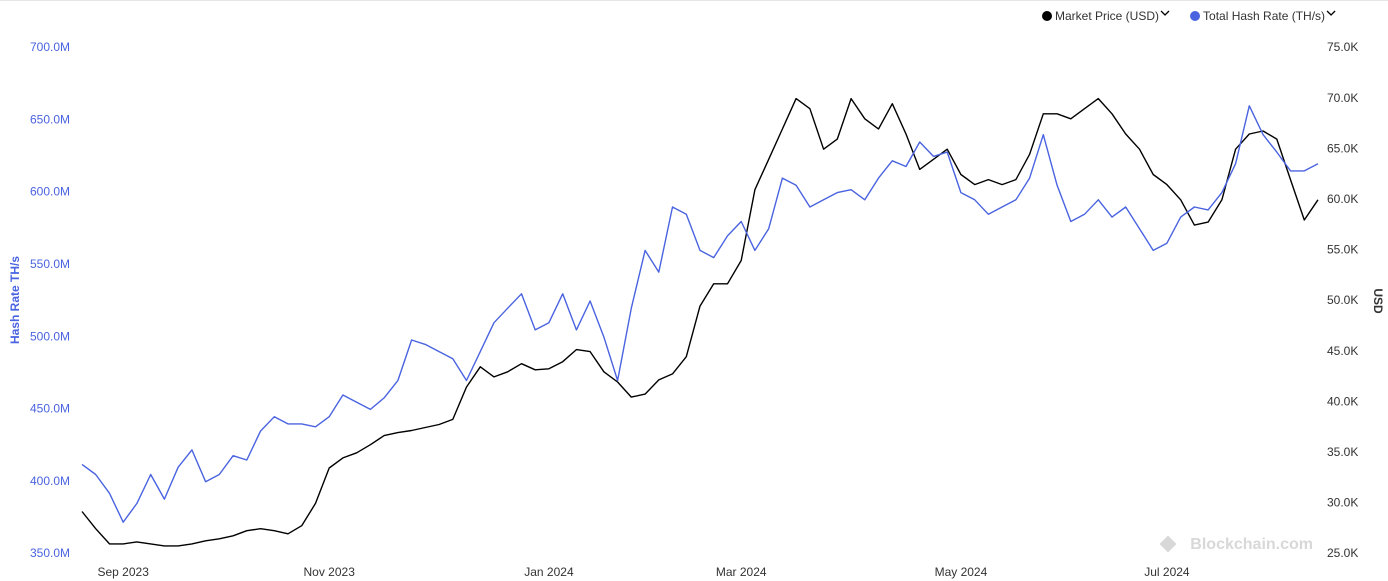  I want to click on y2-tick-label: 70.0K, so click(1342, 98).